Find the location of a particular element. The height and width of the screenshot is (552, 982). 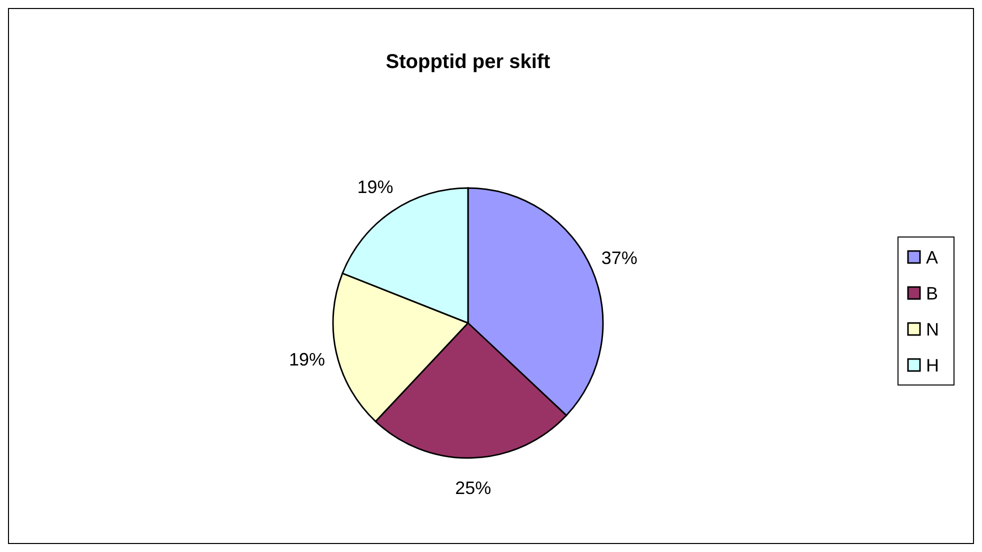

data-label: 37% is located at coordinates (619, 258).